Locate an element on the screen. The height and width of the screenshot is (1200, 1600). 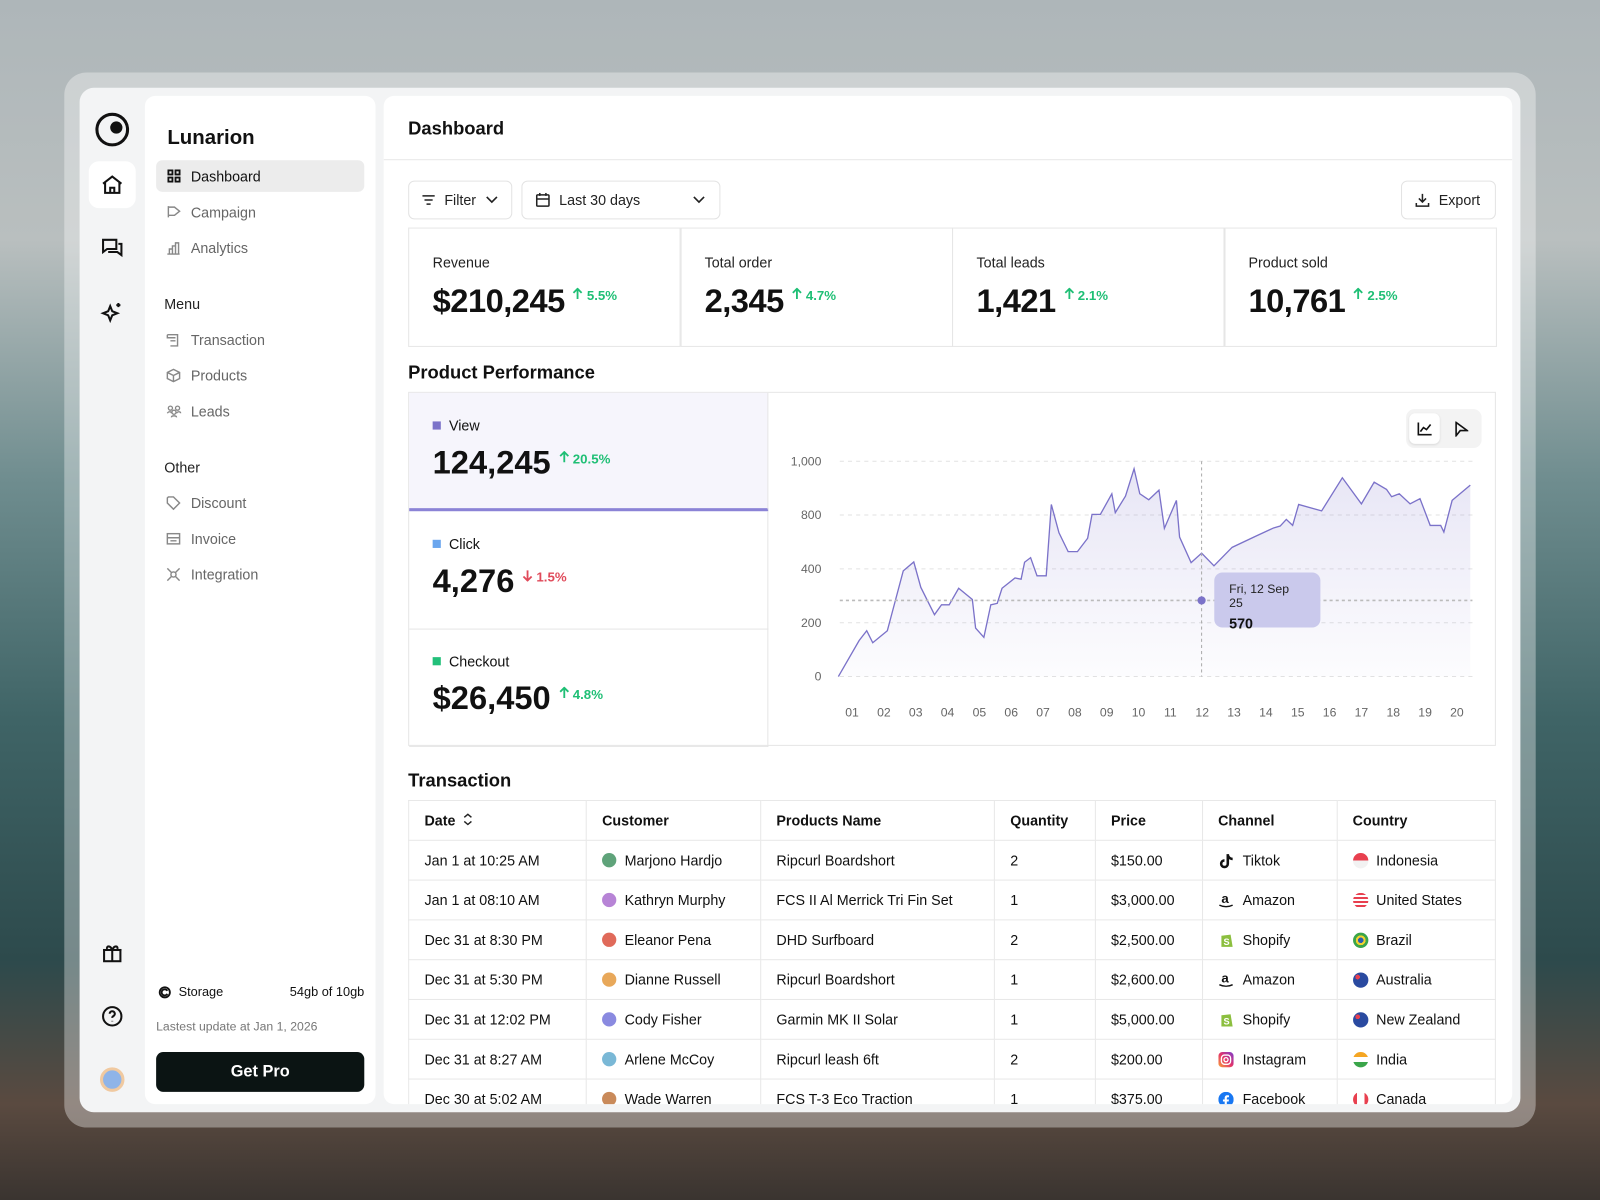
customer-name: Dianne Russell is located at coordinates (672, 979).